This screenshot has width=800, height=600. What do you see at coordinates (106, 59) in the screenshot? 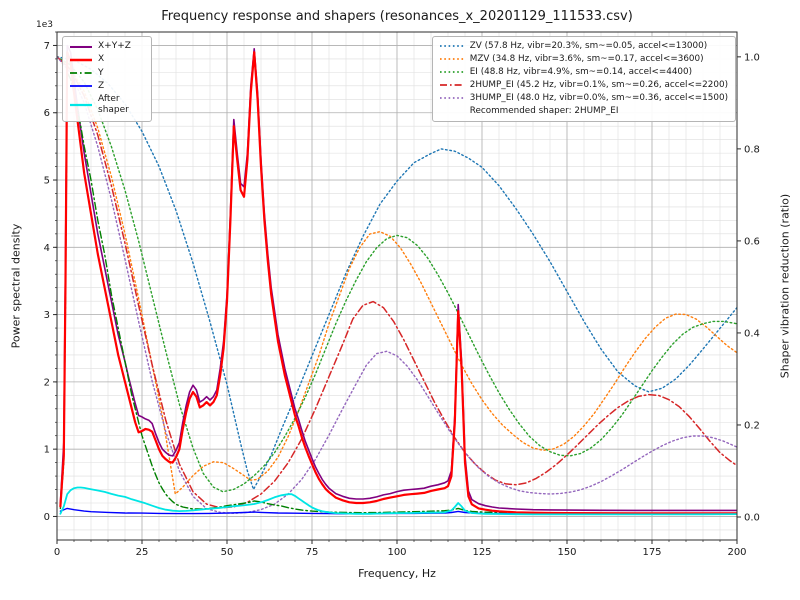
I see `legend-item-x: X` at bounding box center [106, 59].